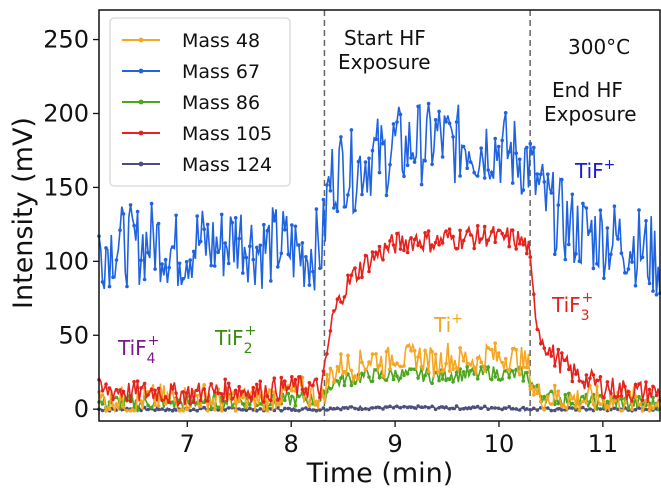 Image resolution: width=661 pixels, height=489 pixels. I want to click on legend-marker, so click(141, 102).